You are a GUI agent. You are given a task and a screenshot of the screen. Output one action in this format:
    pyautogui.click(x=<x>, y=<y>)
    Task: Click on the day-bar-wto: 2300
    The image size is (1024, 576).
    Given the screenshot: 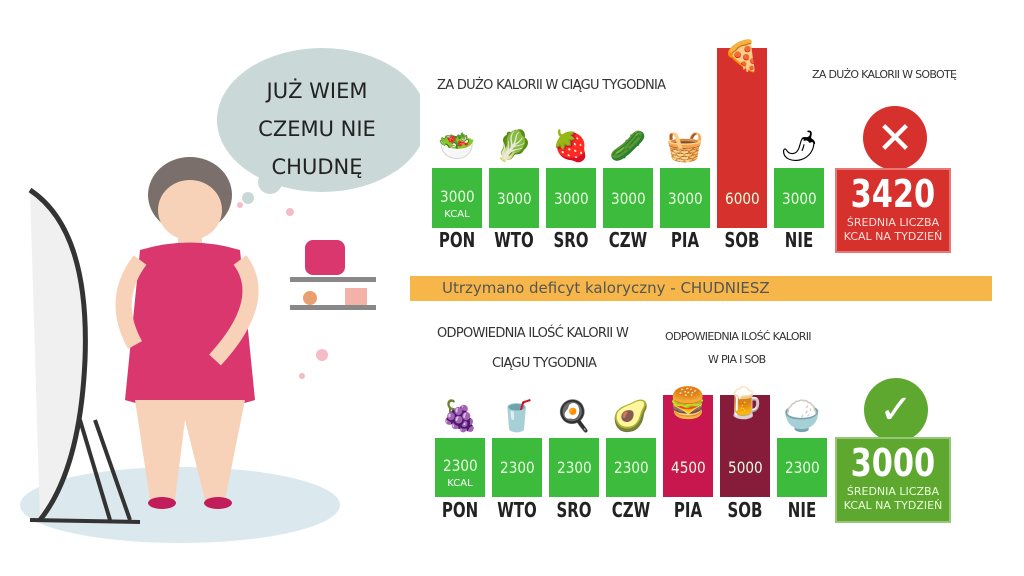 What is the action you would take?
    pyautogui.click(x=517, y=467)
    